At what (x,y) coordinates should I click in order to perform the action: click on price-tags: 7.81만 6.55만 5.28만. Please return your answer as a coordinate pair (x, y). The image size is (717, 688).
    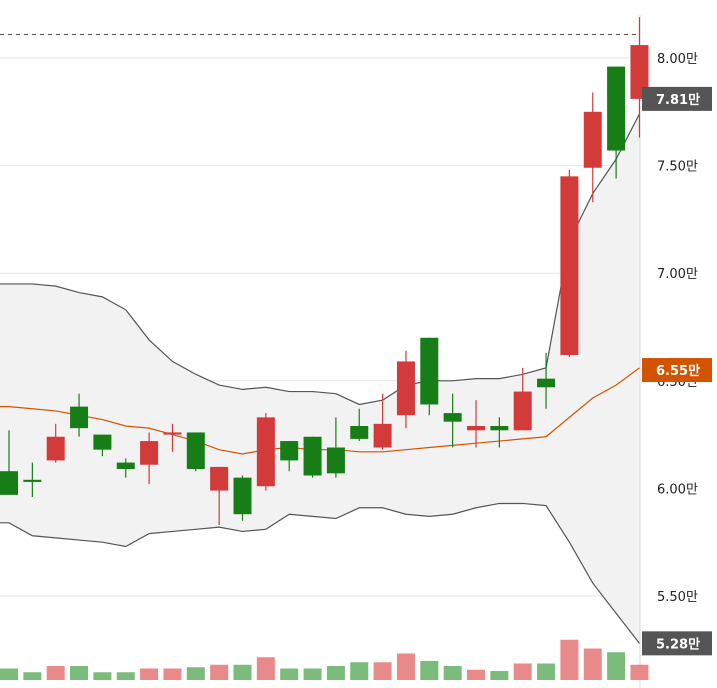
    Looking at the image, I should click on (677, 371).